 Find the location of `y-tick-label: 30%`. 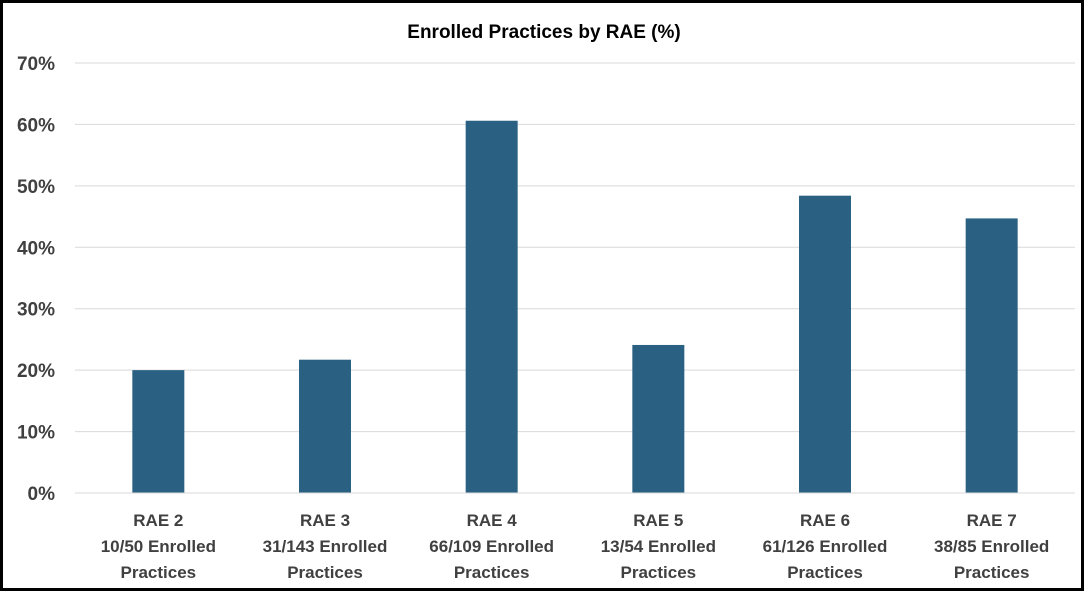

y-tick-label: 30% is located at coordinates (36, 310).